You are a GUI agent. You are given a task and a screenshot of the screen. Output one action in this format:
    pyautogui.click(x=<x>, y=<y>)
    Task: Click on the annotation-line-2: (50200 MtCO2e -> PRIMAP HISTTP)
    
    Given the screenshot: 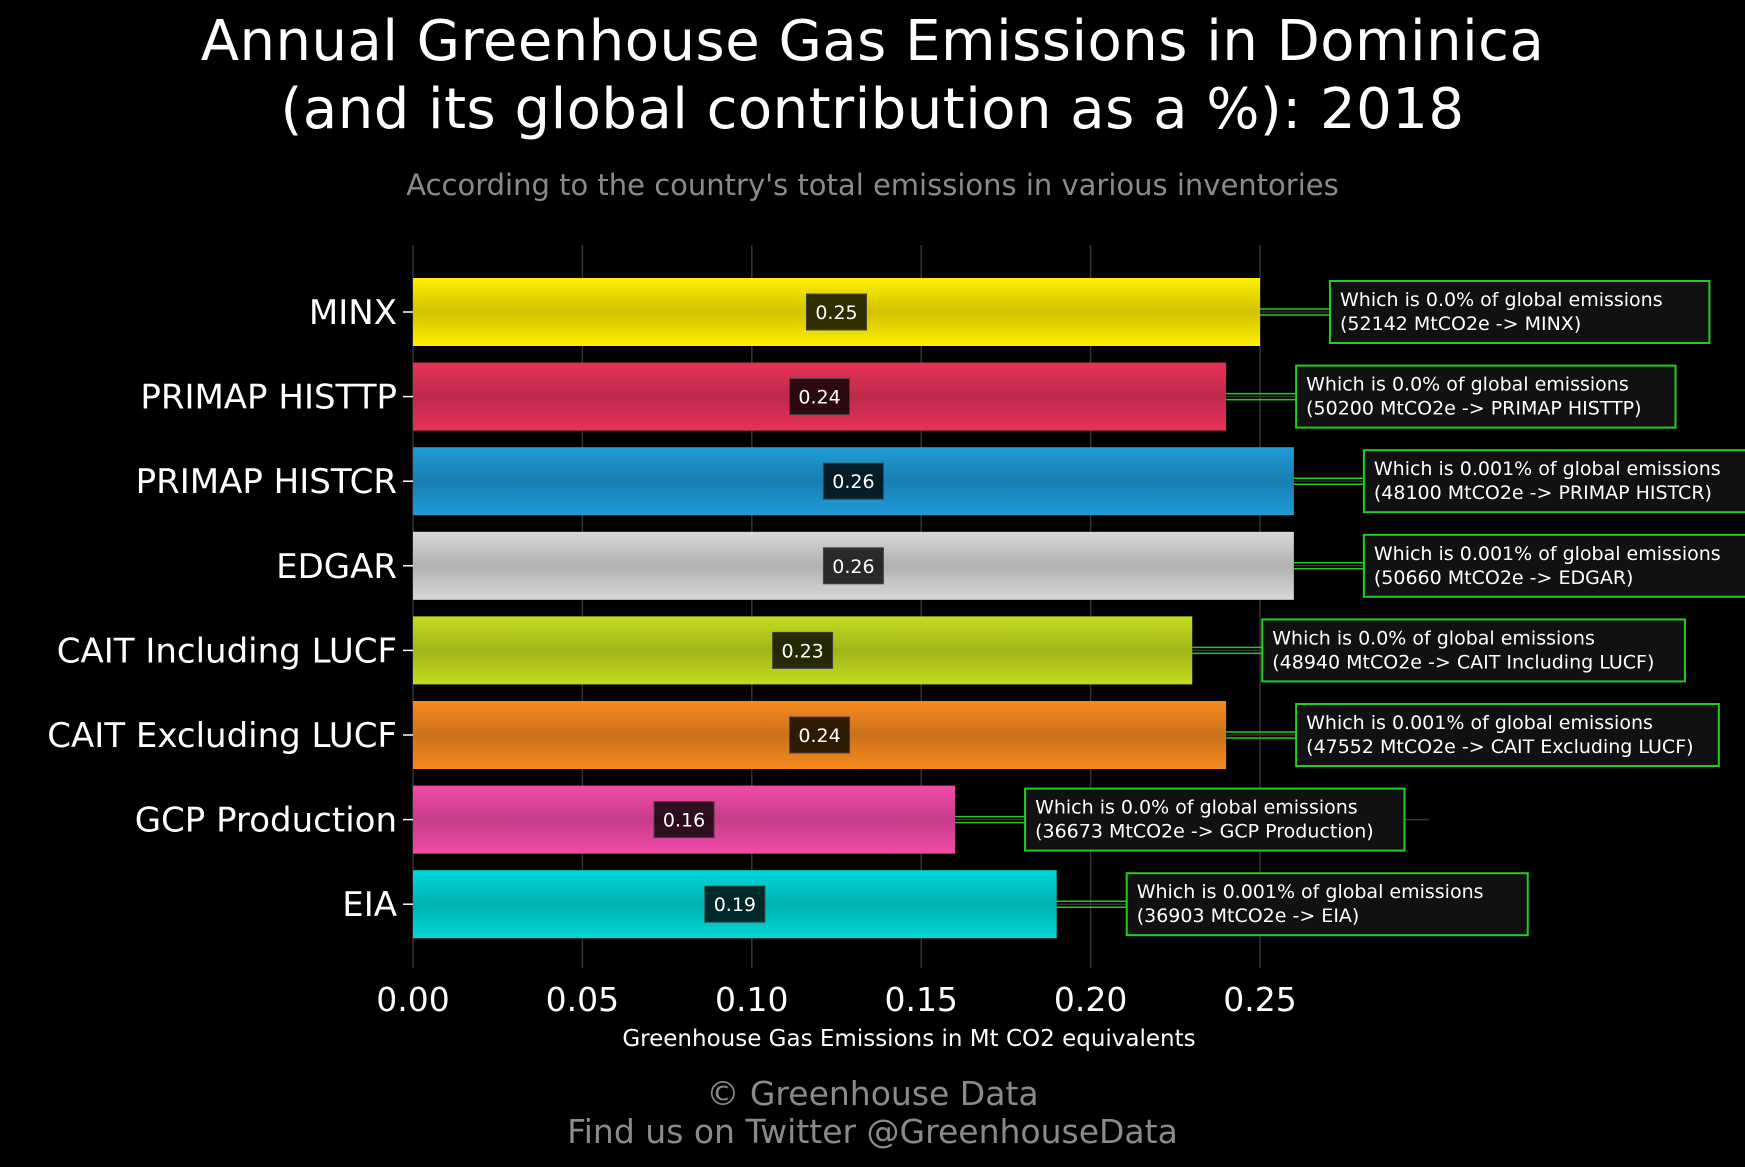 What is the action you would take?
    pyautogui.click(x=1473, y=409)
    